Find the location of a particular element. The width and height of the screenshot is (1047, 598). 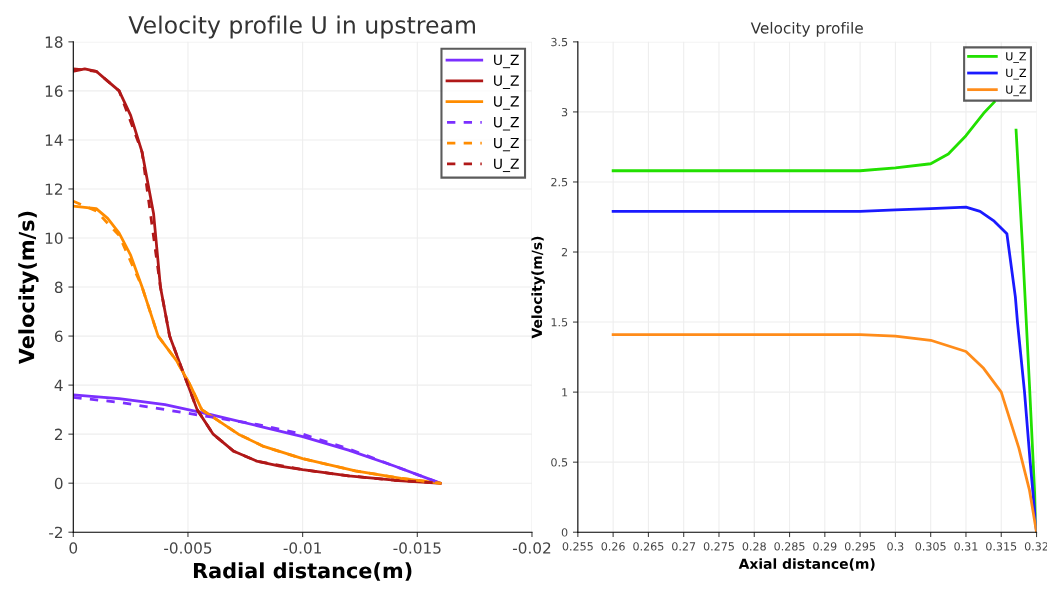

y-tick-label: 1 is located at coordinates (565, 392).